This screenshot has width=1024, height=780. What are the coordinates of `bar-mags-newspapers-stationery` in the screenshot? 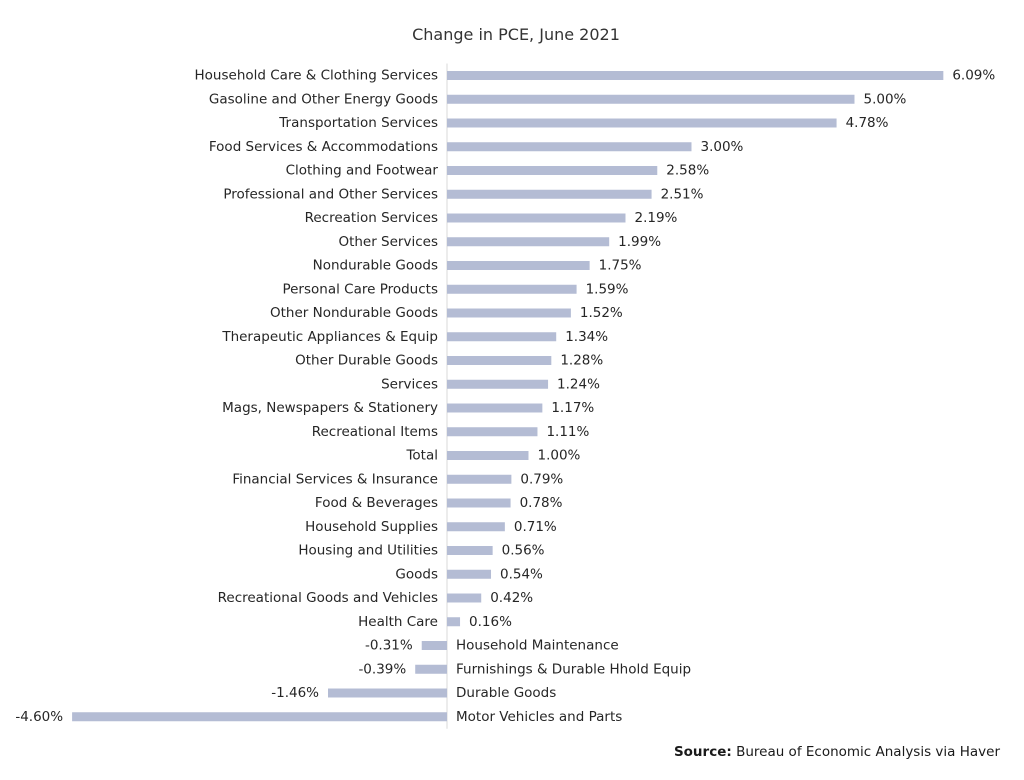 It's located at (495, 408).